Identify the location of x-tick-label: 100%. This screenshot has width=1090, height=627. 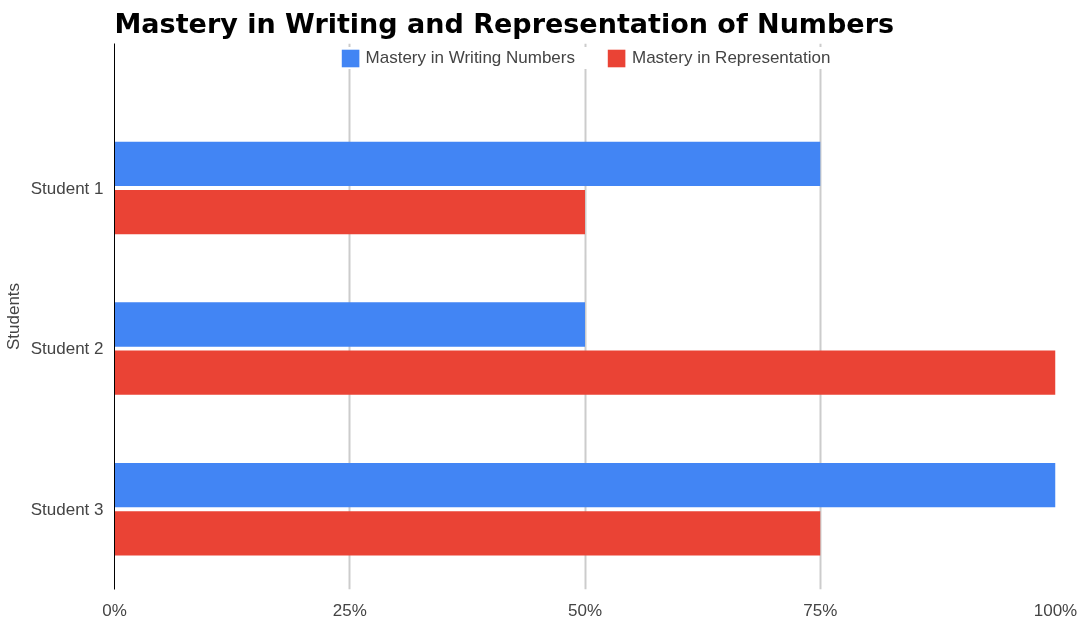
(1055, 610).